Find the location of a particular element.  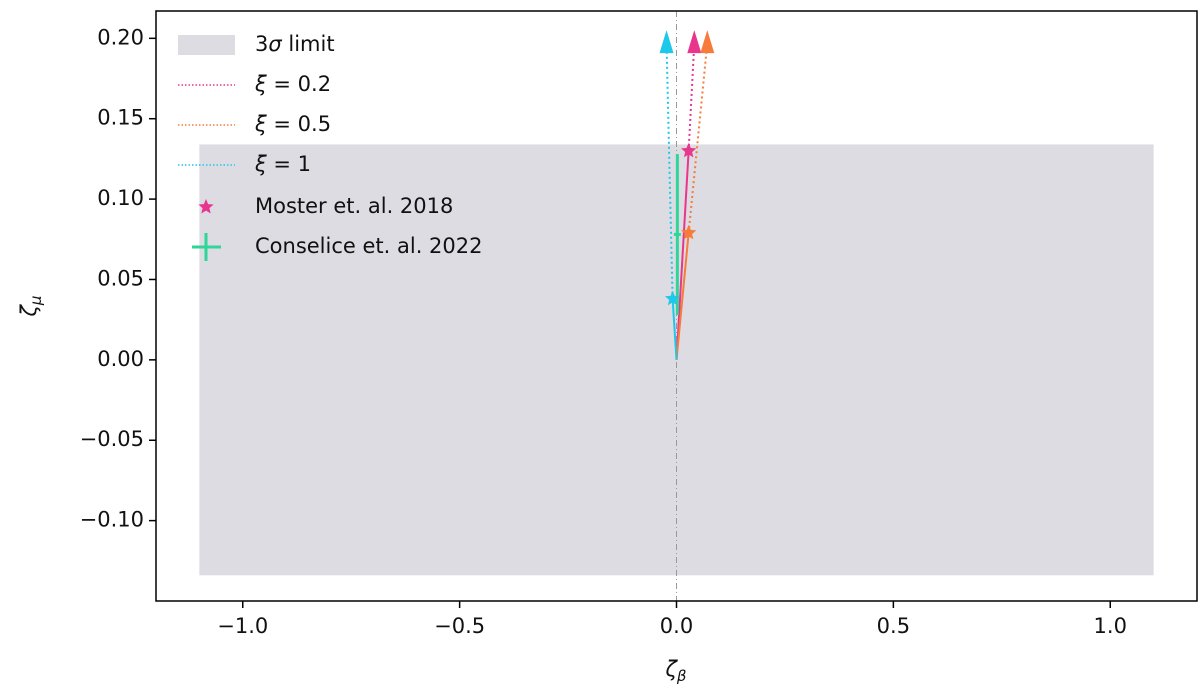

legend-part: = 0.5 is located at coordinates (299, 124).